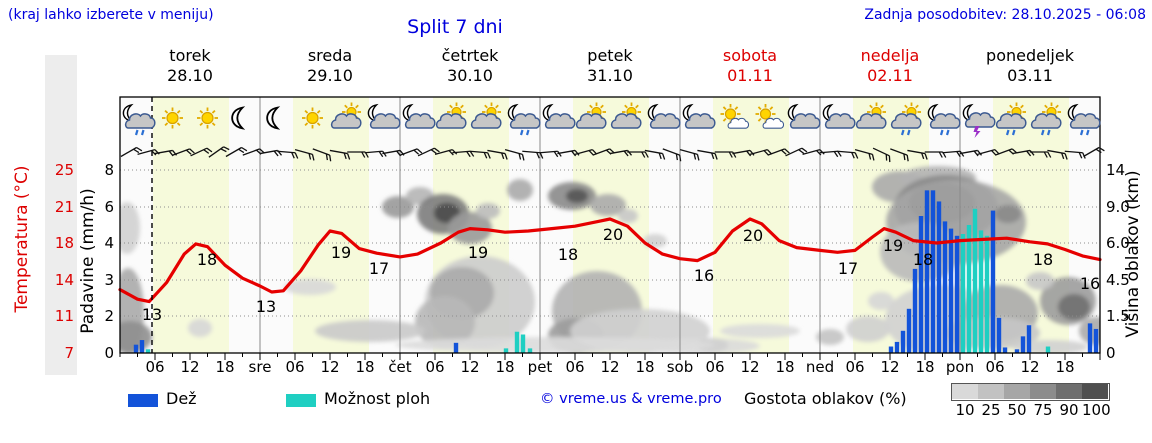 The image size is (1152, 443). What do you see at coordinates (190, 75) in the screenshot?
I see `day-date: 28.10` at bounding box center [190, 75].